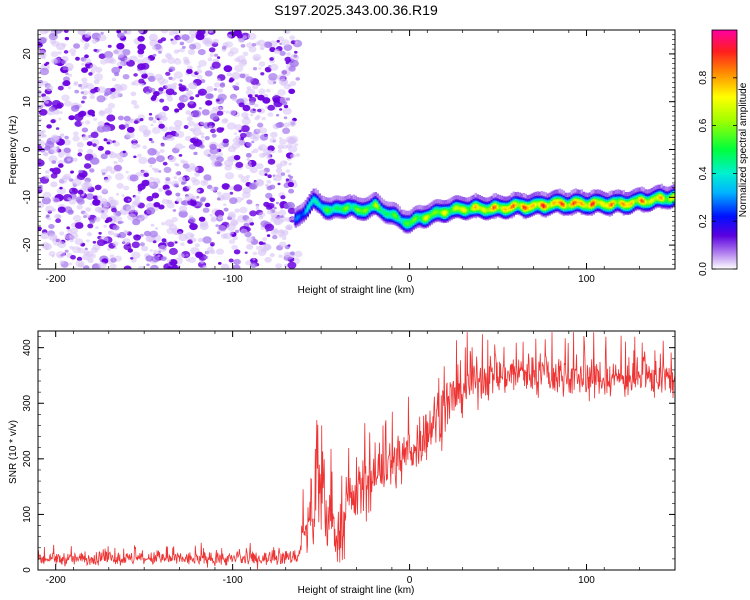 The width and height of the screenshot is (750, 600). What do you see at coordinates (356, 590) in the screenshot?
I see `snr-x-label: Height of straight line (km)` at bounding box center [356, 590].